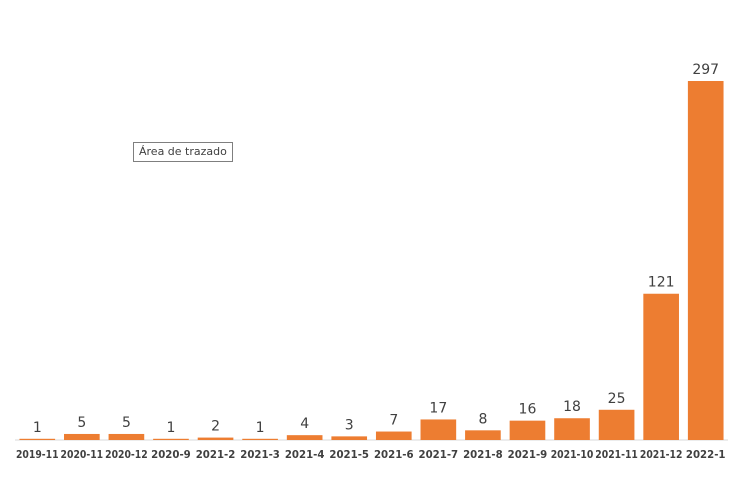 This screenshot has width=745, height=479. Describe the element at coordinates (706, 454) in the screenshot. I see `x-tick-label-2022-1: 2022-1` at that location.